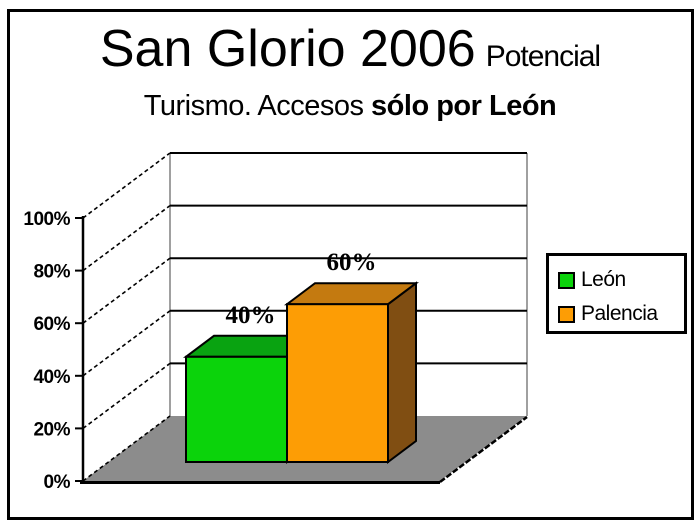 This screenshot has height=526, width=700. Describe the element at coordinates (51, 377) in the screenshot. I see `tick-label: 40%` at that location.